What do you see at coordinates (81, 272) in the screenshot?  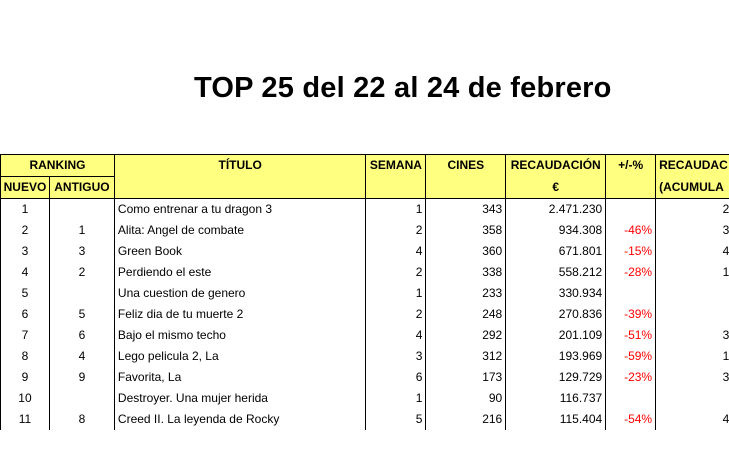 I see `cell-antiguo: 2` at bounding box center [81, 272].